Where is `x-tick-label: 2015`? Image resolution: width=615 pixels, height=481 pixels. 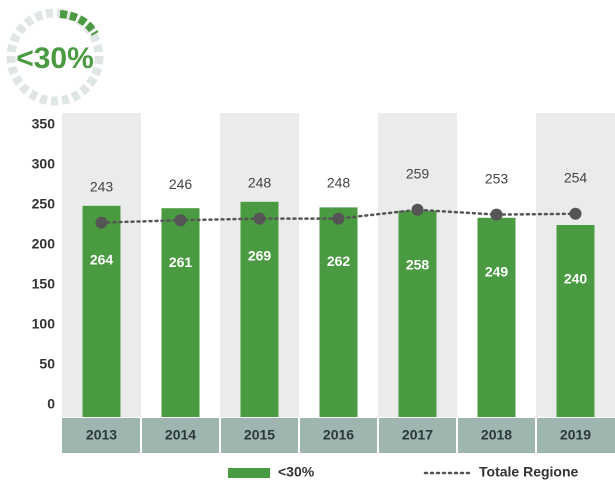
x-tick-label: 2015 is located at coordinates (259, 435).